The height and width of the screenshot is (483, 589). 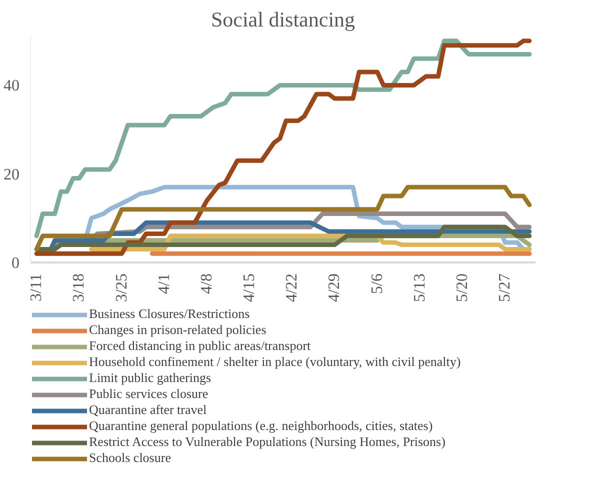 I want to click on x-tick-label: 5/27, so click(x=505, y=287).